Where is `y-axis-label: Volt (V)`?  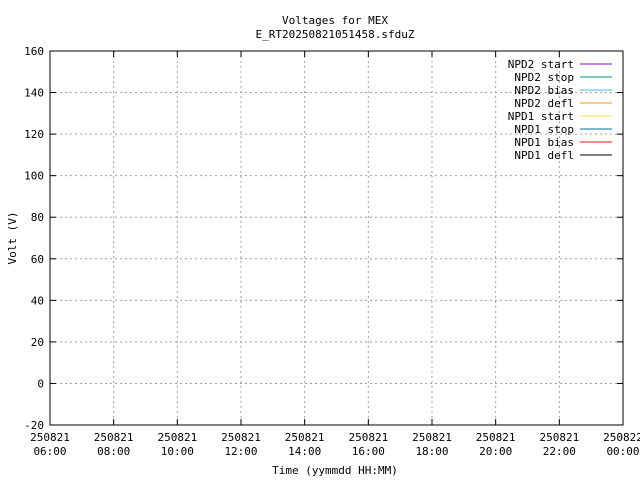
y-axis-label: Volt (V) is located at coordinates (12, 238).